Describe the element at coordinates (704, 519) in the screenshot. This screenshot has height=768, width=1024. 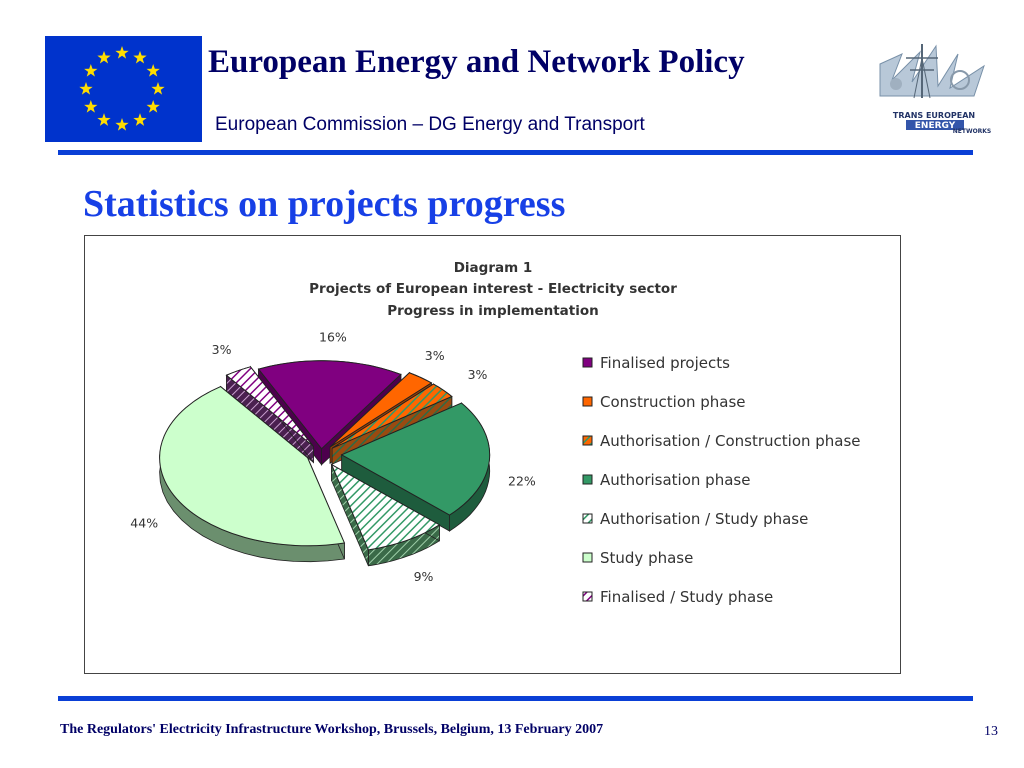
I see `legend-label: Authorisation / Study phase` at that location.